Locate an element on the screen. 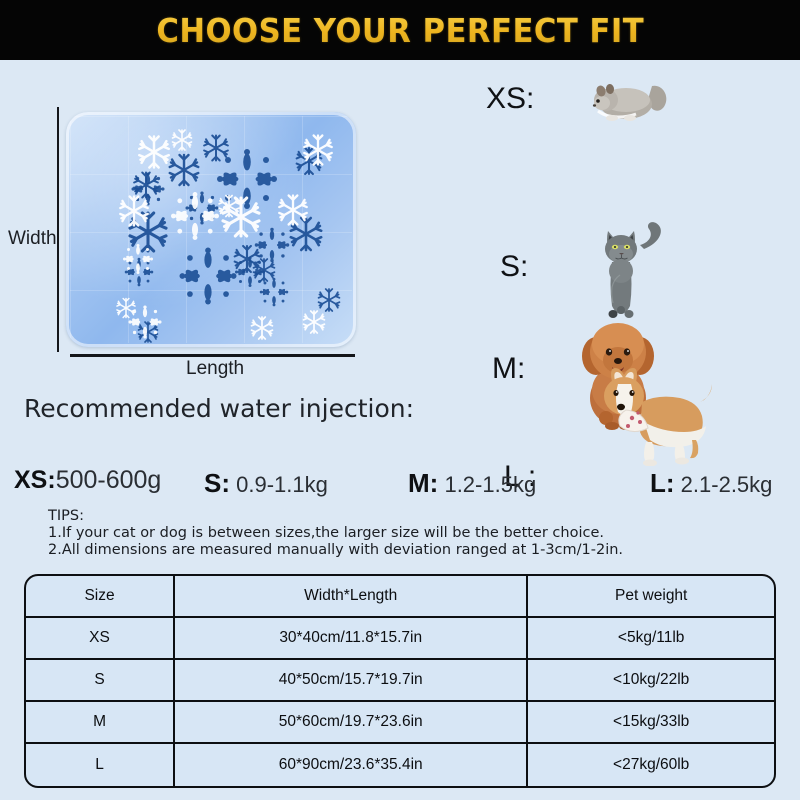 Image resolution: width=800 pixels, height=800 pixels. water-value-m: M: 1.2-1.5kg is located at coordinates (472, 483).